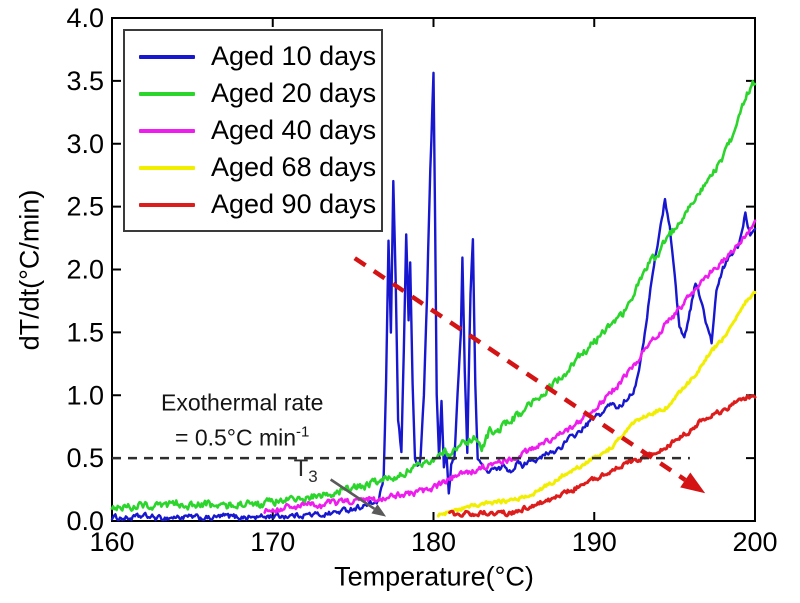 This screenshot has height=603, width=800. I want to click on legend-item-aged-68-days: Aged 68 days, so click(260, 167).